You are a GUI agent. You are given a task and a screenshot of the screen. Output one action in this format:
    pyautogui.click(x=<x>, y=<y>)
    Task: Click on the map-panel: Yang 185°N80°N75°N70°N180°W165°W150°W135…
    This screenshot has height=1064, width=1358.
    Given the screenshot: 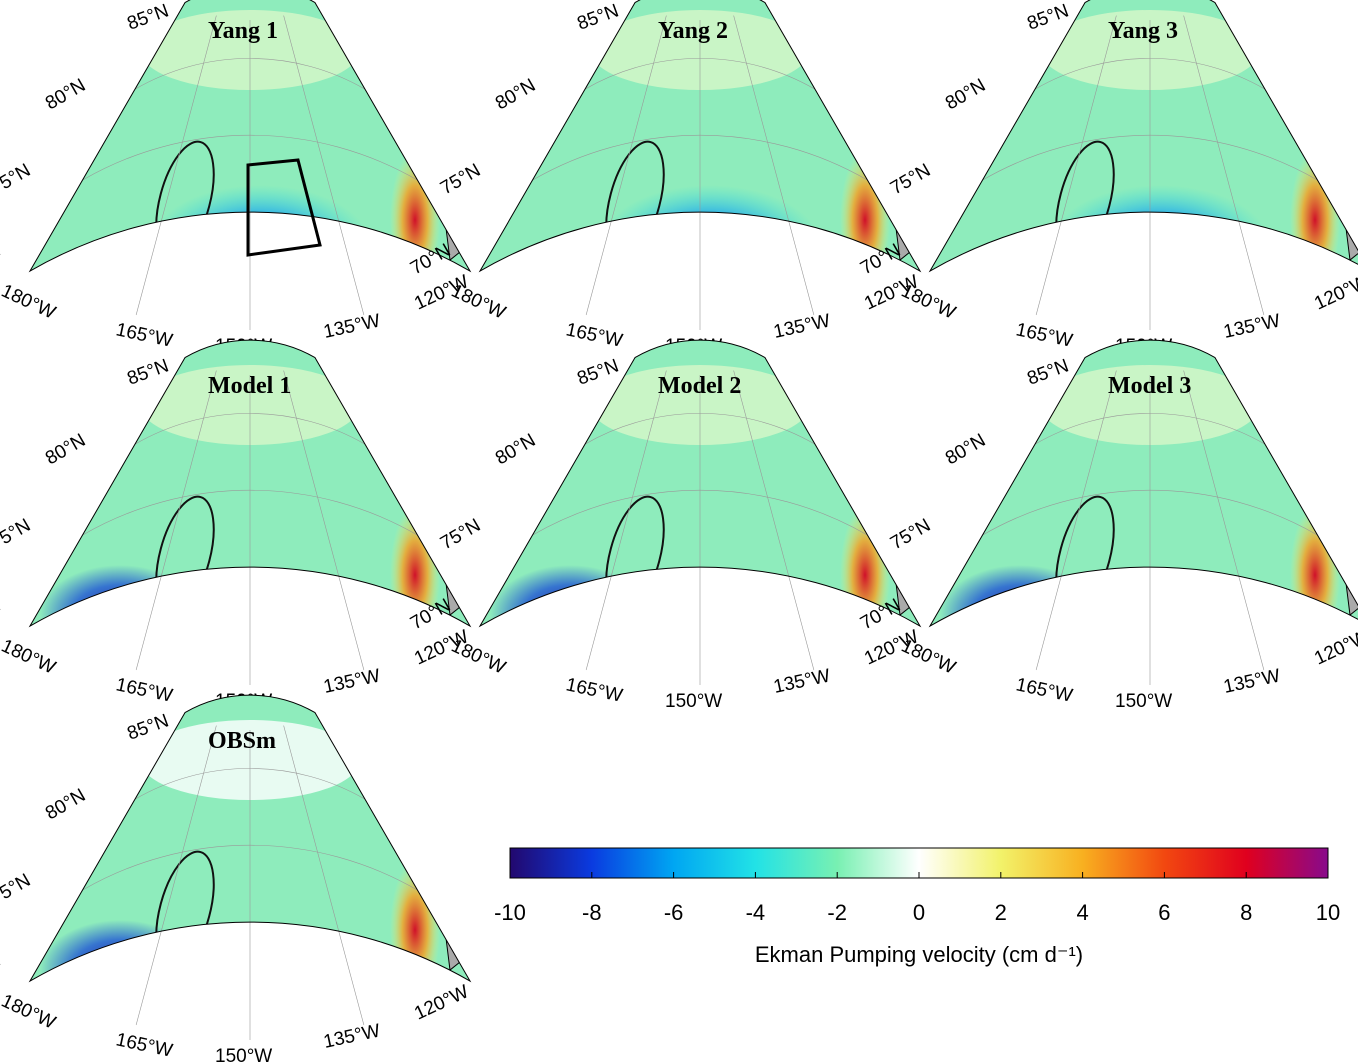 What is the action you would take?
    pyautogui.click(x=236, y=178)
    